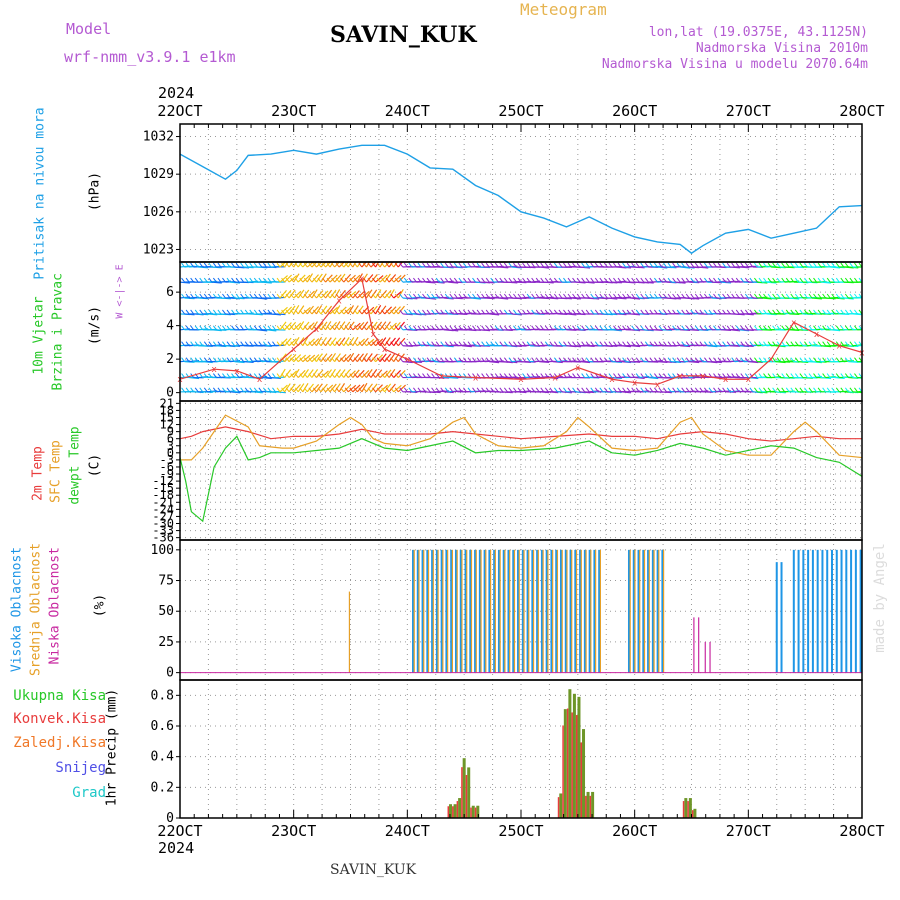 Image resolution: width=900 pixels, height=900 pixels. What do you see at coordinates (112, 747) in the screenshot?
I see `precip-unit: 1hr Precip (mm)` at bounding box center [112, 747].